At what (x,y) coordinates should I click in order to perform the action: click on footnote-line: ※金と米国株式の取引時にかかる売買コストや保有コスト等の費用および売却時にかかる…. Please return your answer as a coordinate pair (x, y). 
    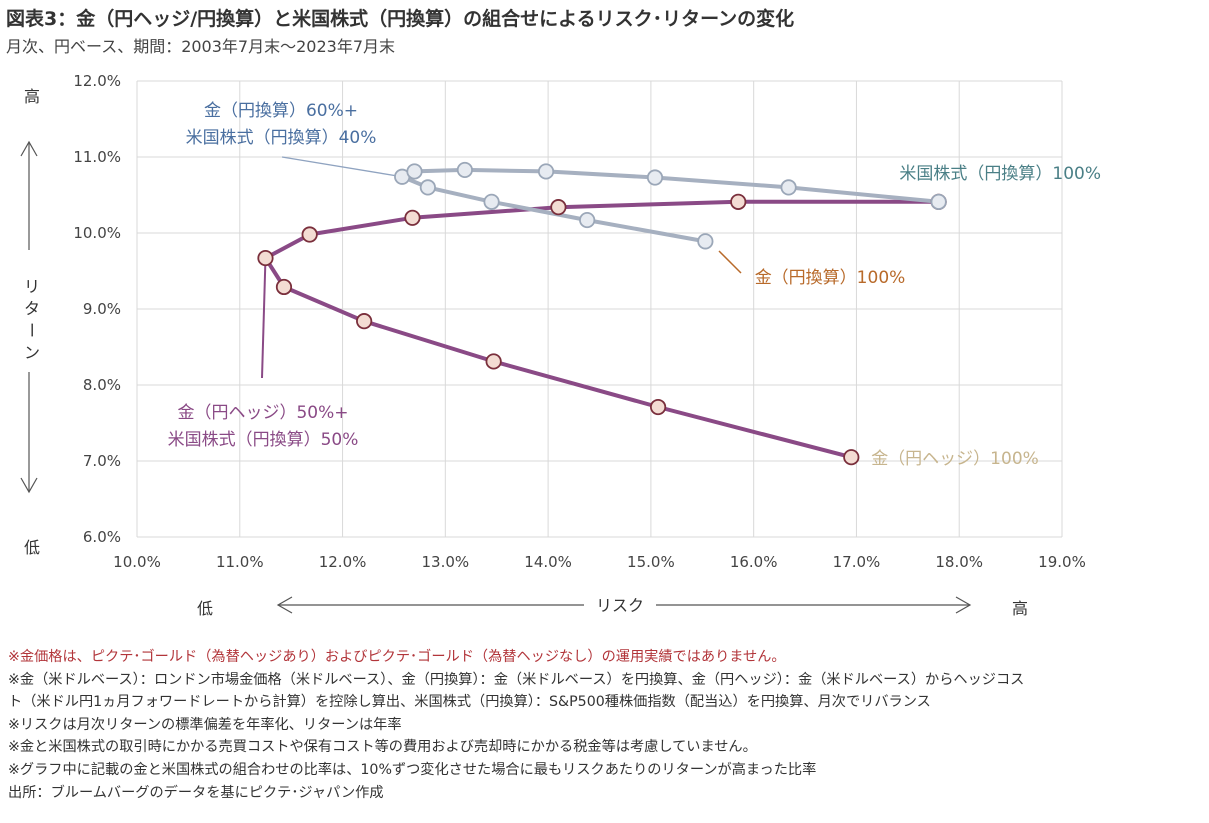
    Looking at the image, I should click on (382, 747).